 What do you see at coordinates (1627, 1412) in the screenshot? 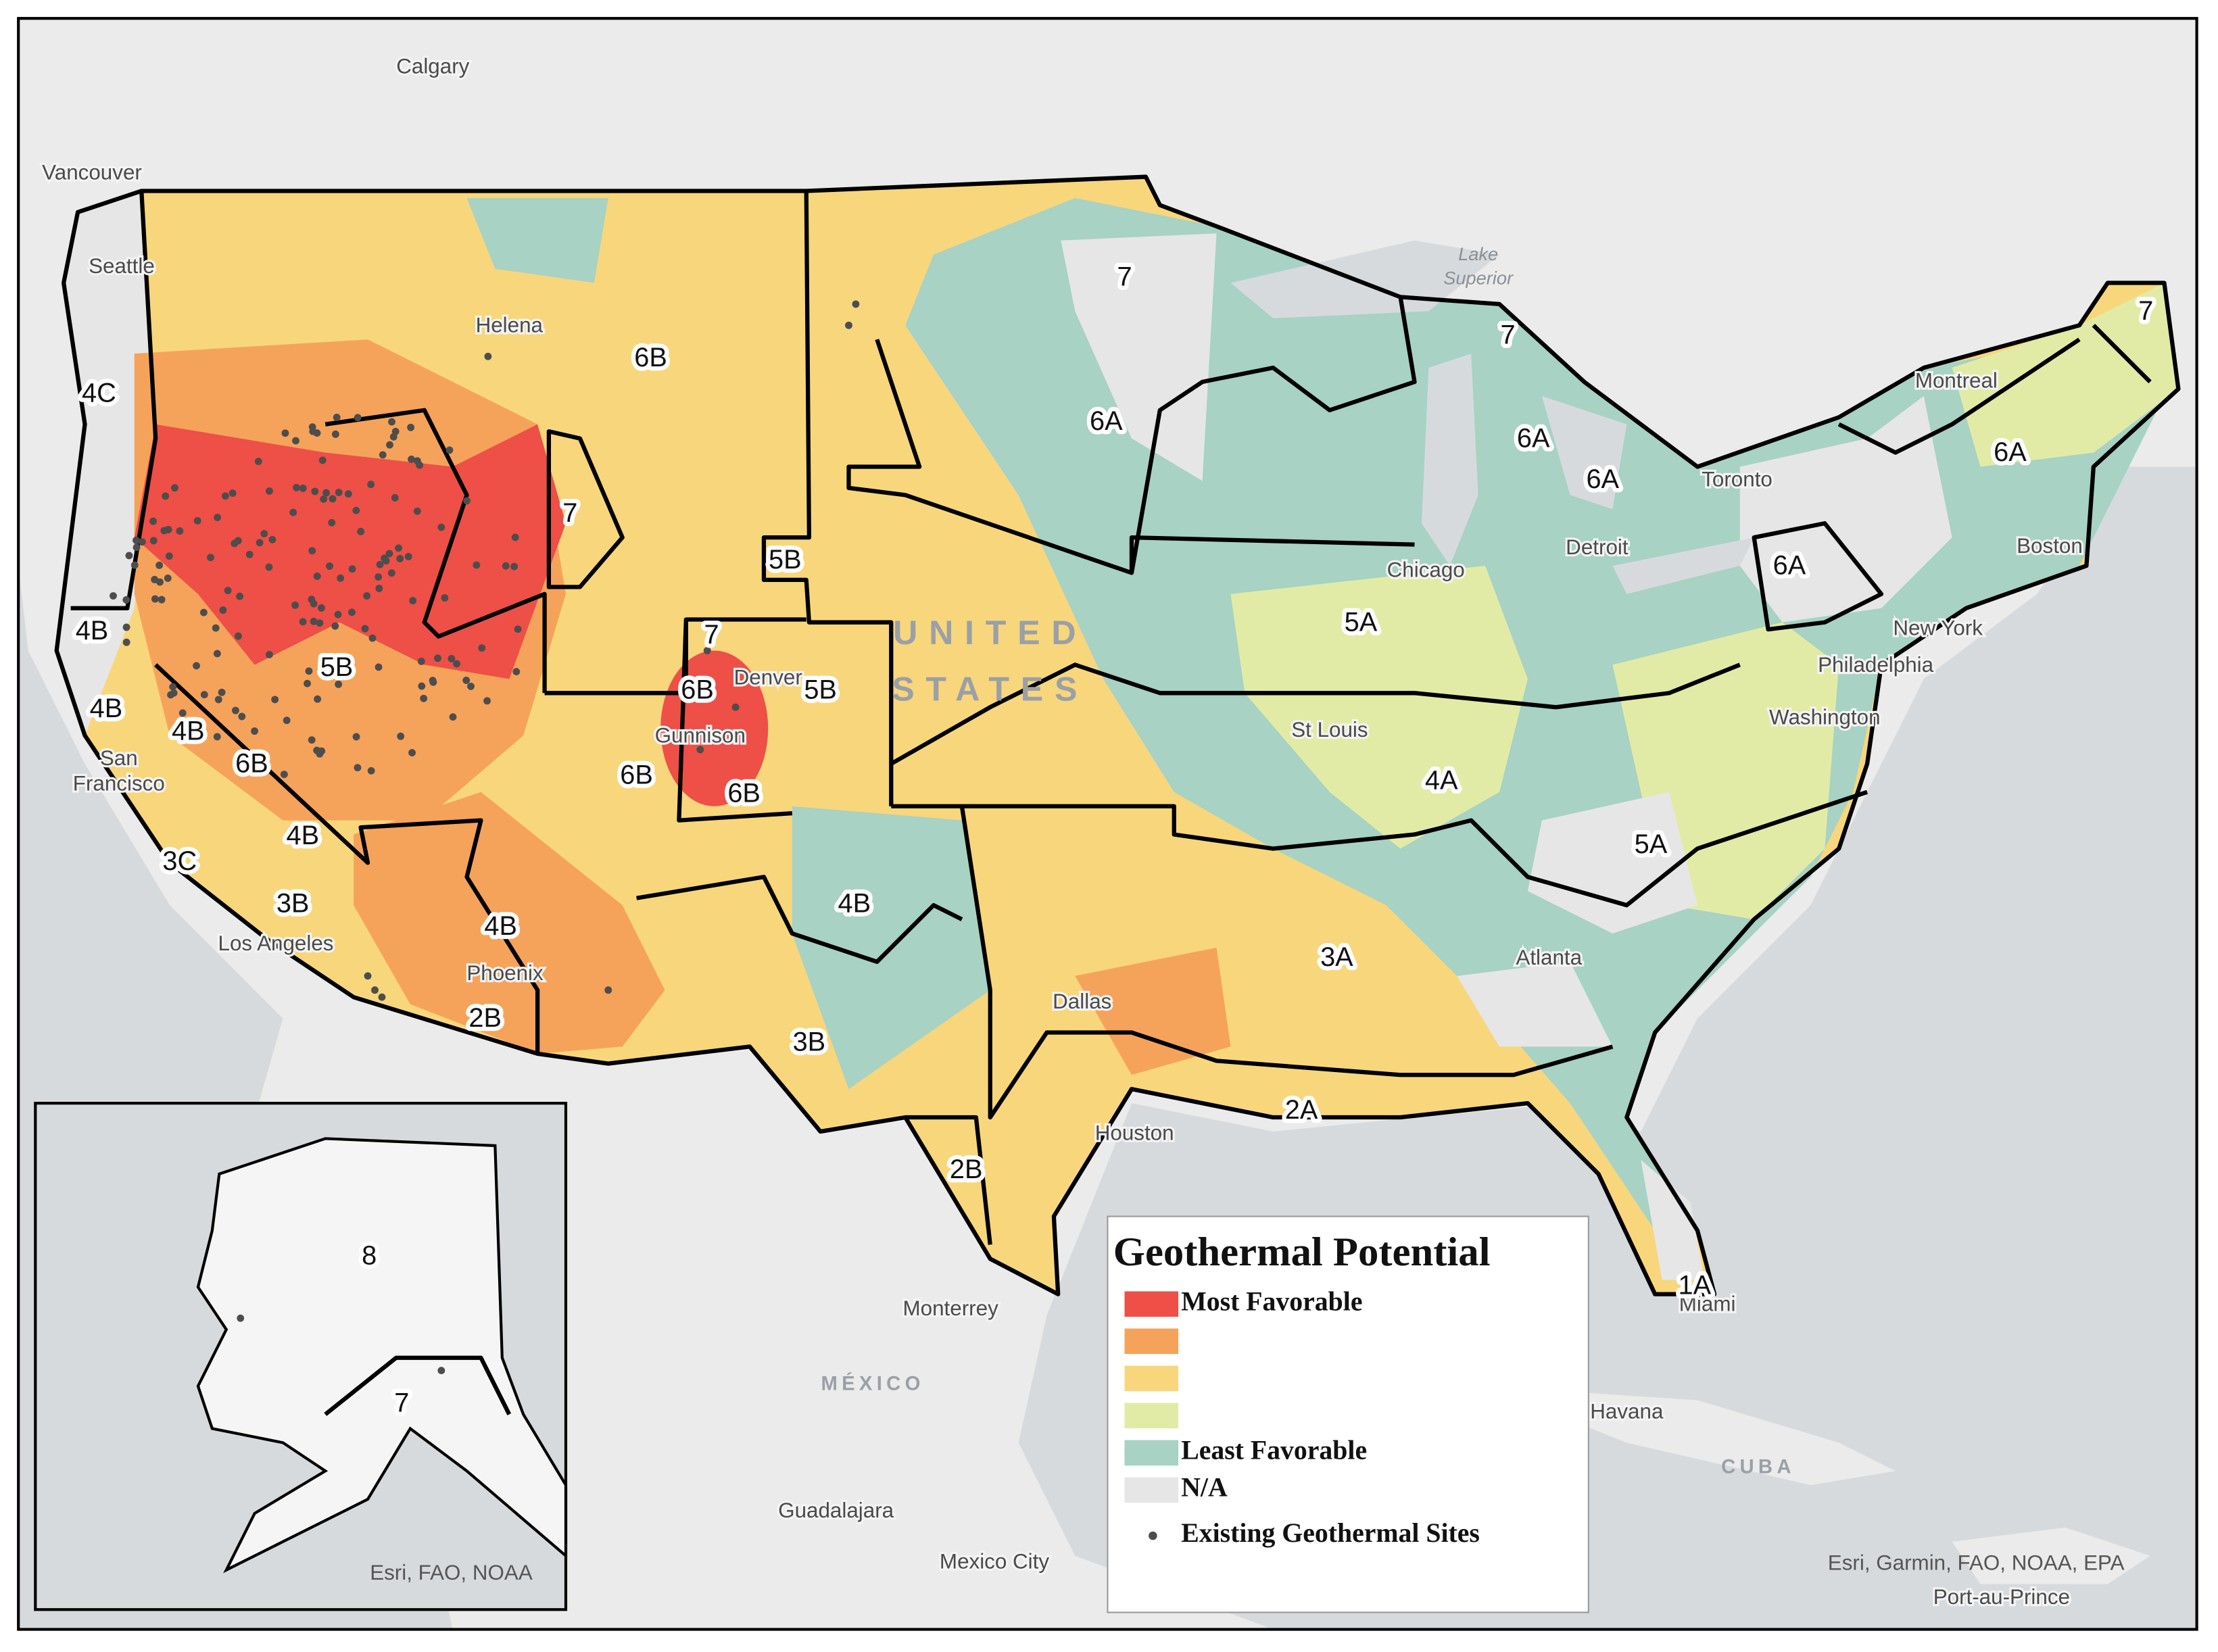
I see `place-label: Havana` at bounding box center [1627, 1412].